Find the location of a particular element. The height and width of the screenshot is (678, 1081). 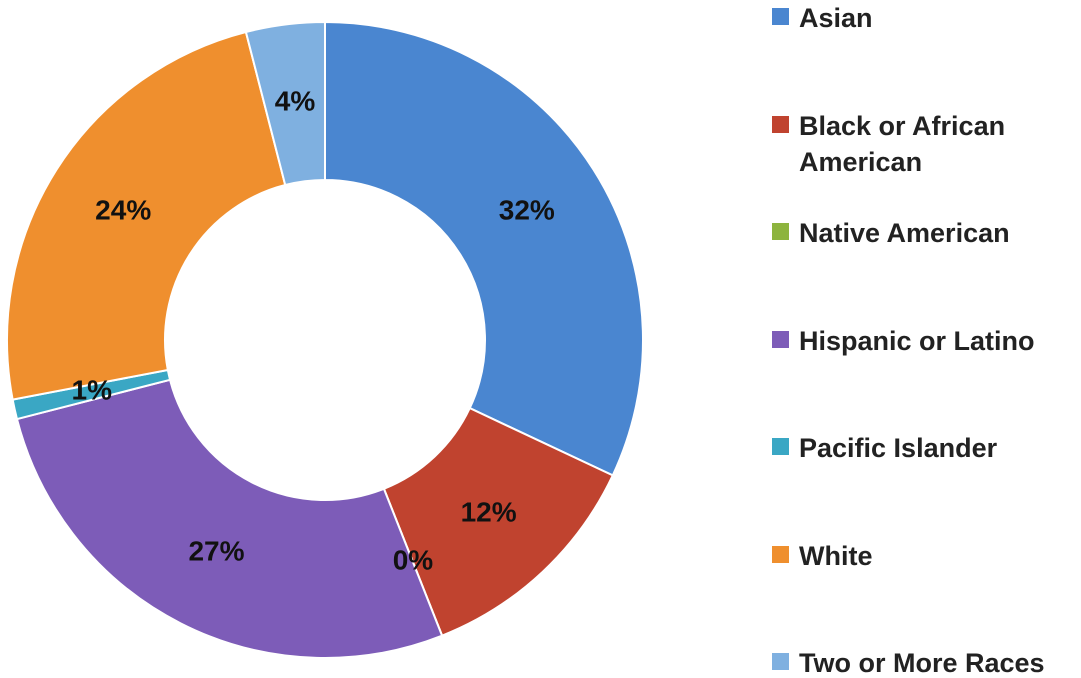

data-label: 4% is located at coordinates (295, 100).